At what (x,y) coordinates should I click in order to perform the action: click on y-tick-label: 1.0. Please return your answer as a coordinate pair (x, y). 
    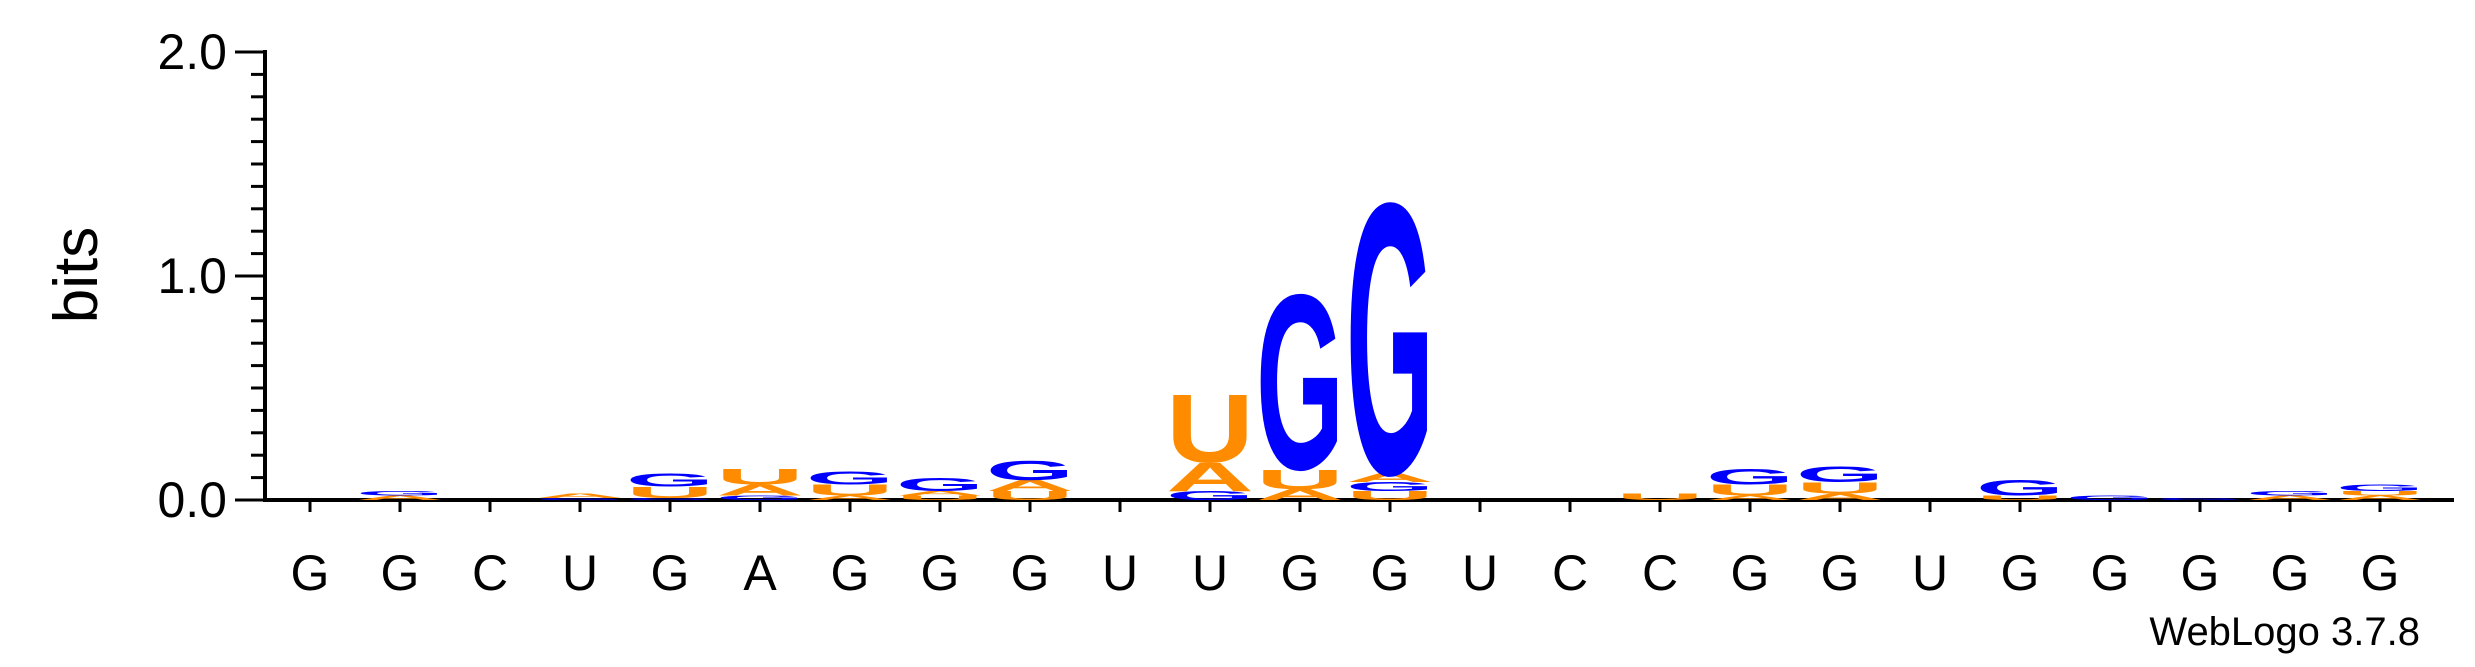
    Looking at the image, I should click on (192, 276).